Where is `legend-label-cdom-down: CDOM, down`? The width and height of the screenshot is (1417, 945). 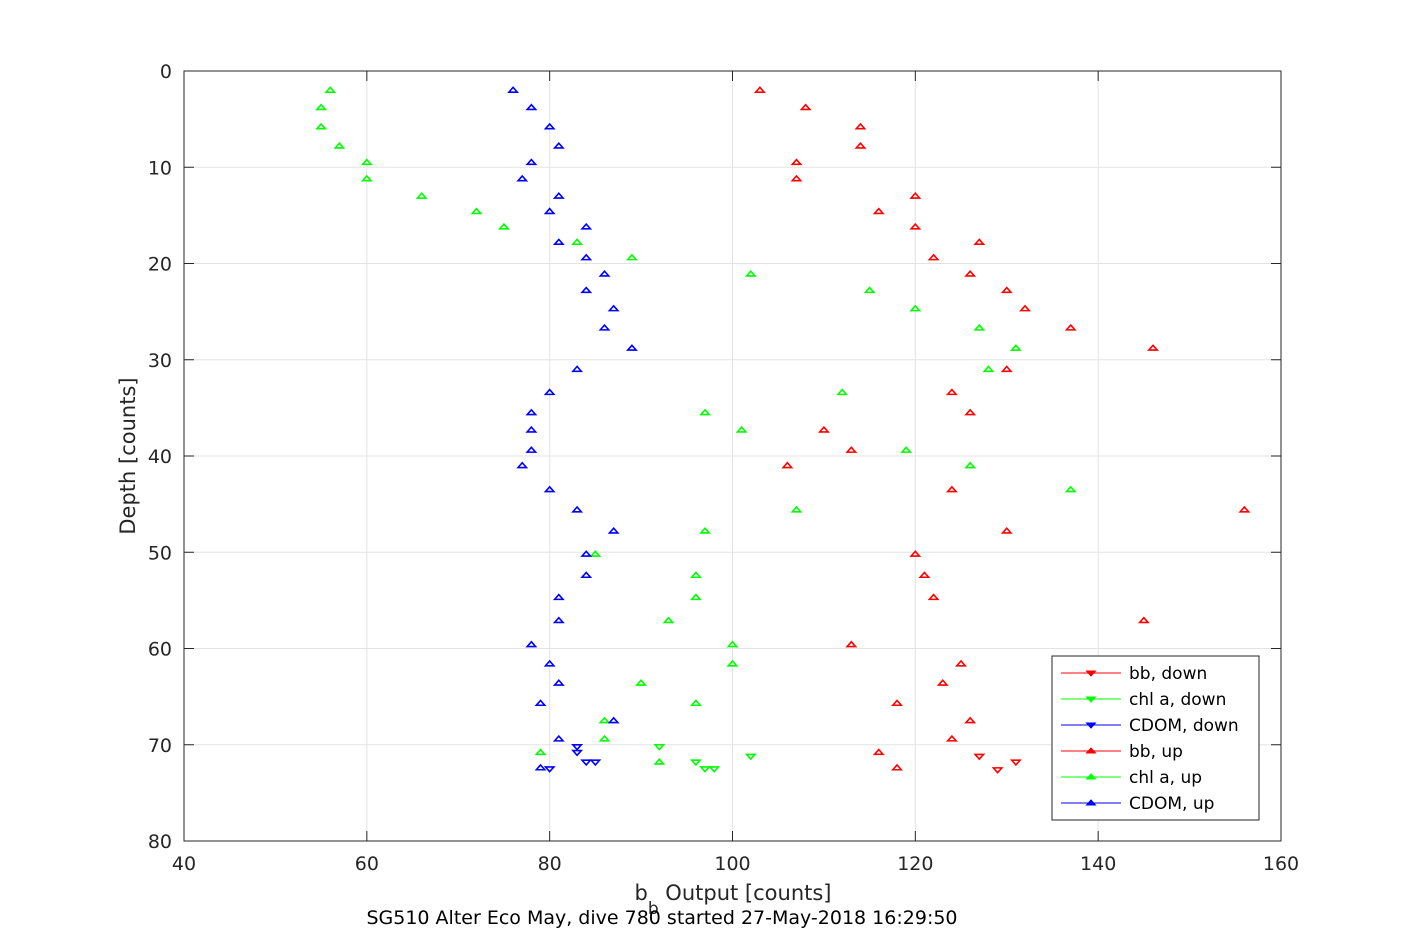
legend-label-cdom-down: CDOM, down is located at coordinates (1184, 726).